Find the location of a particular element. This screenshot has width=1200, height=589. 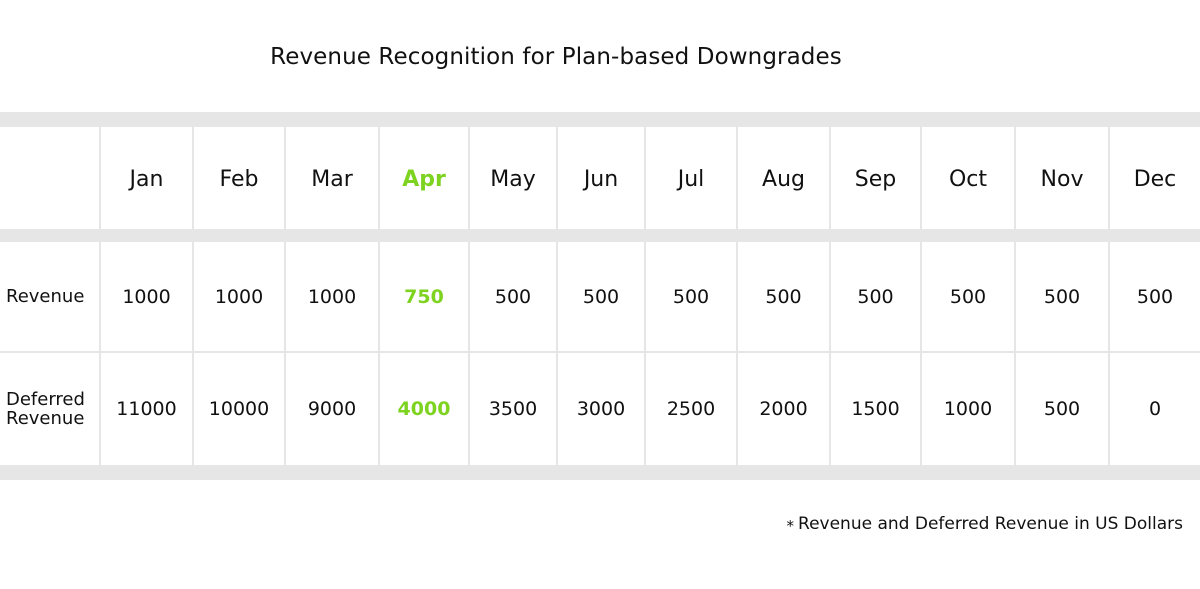

month-header-jul: Jul is located at coordinates (691, 178).